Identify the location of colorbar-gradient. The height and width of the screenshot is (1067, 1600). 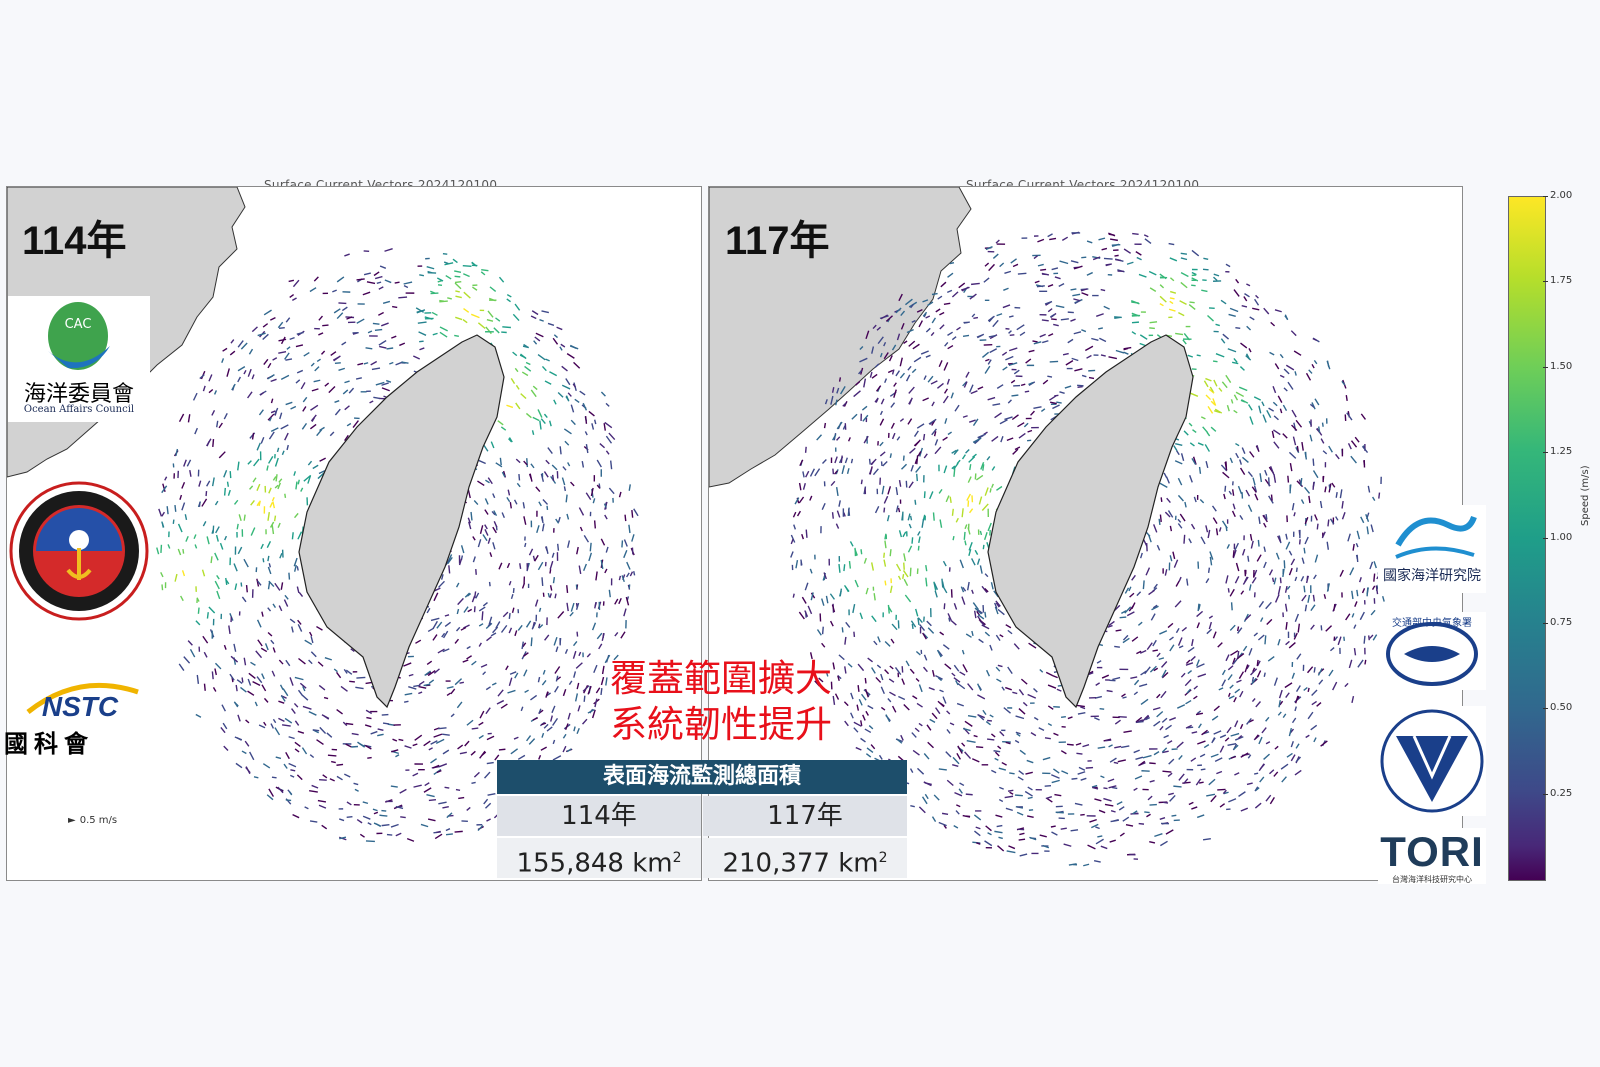
(1527, 538).